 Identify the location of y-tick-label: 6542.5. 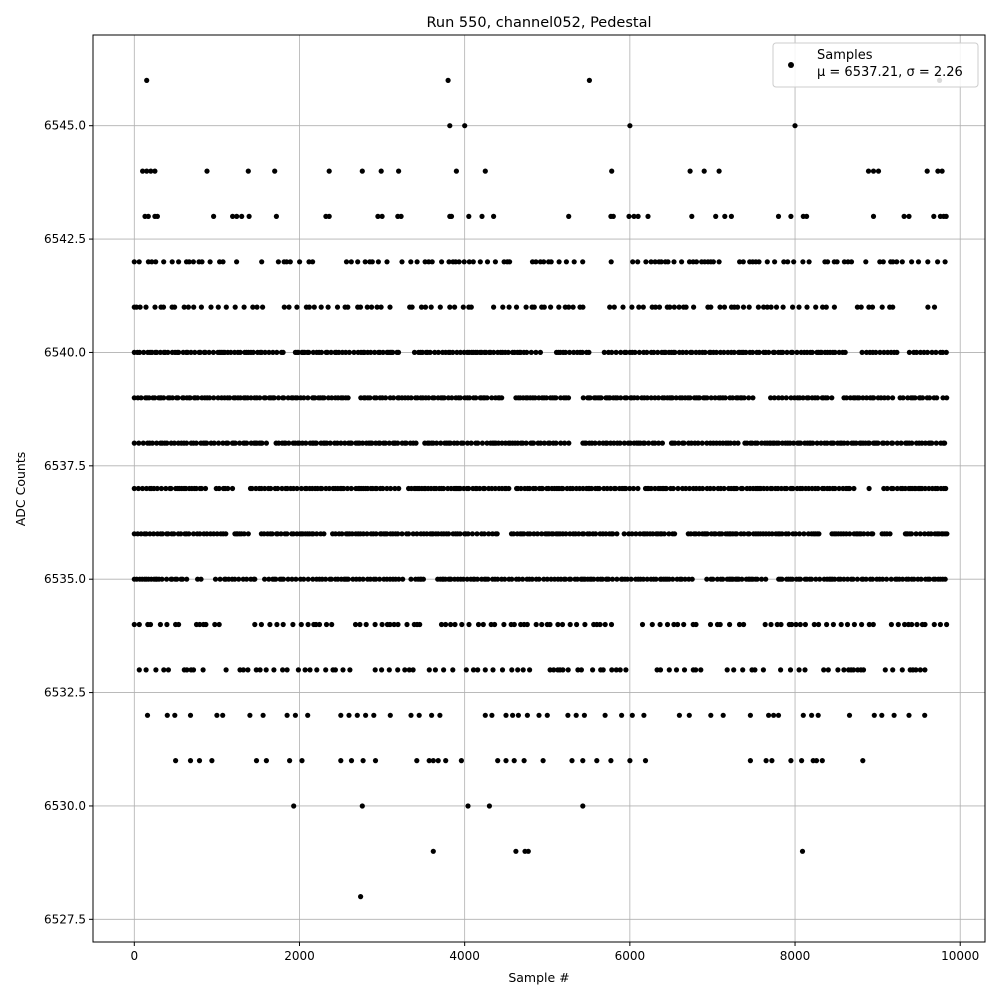
(65, 239).